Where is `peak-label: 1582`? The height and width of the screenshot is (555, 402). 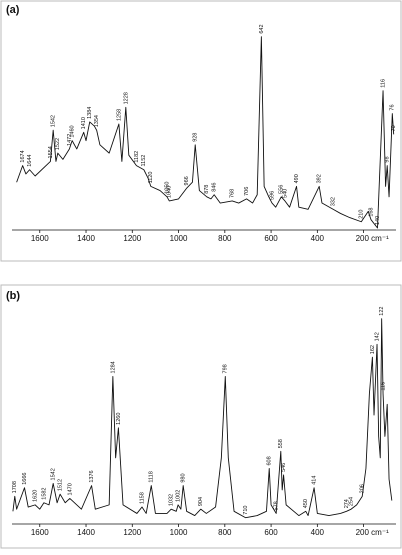 peak-label: 1582 is located at coordinates (44, 493).